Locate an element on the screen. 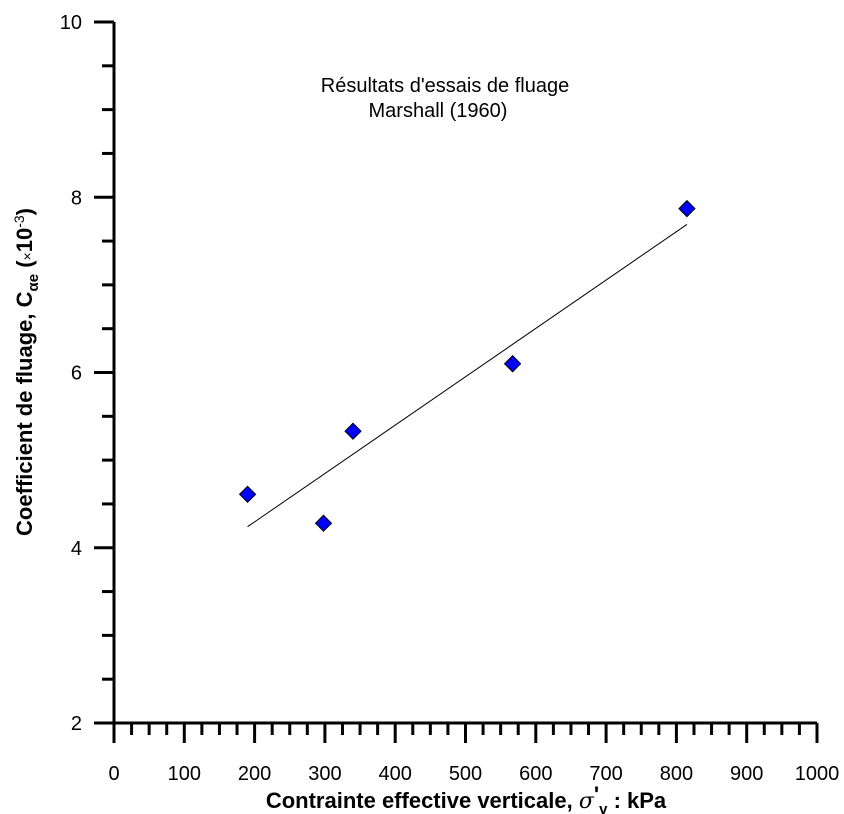 The width and height of the screenshot is (844, 814). x-tick-label: 400 is located at coordinates (395, 774).